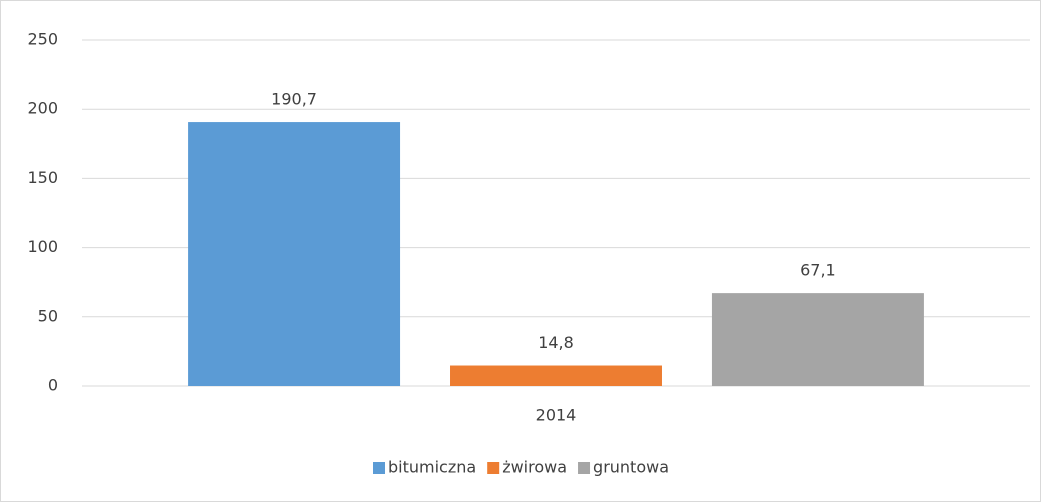  What do you see at coordinates (631, 467) in the screenshot?
I see `legend-label: gruntowa` at bounding box center [631, 467].